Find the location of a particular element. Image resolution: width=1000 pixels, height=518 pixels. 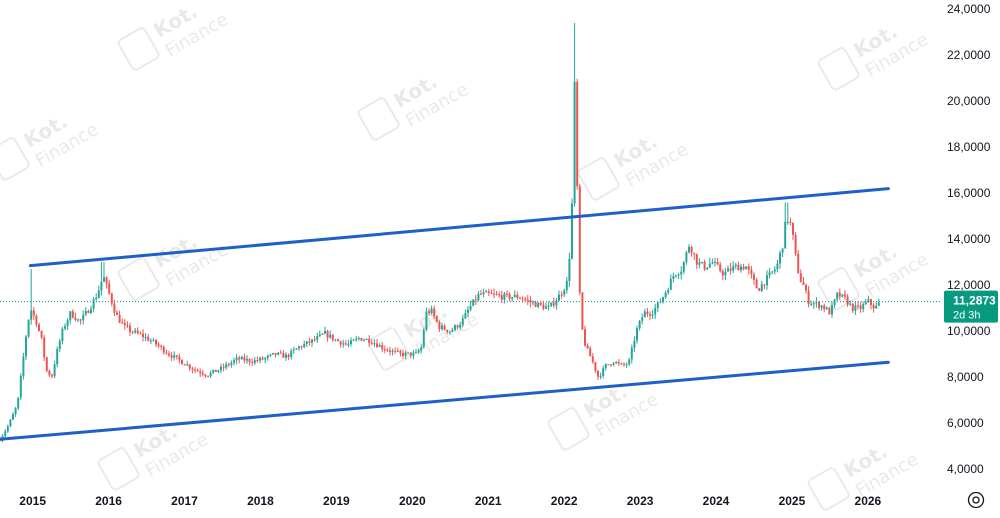

x-tick-label: 2025 is located at coordinates (792, 501).